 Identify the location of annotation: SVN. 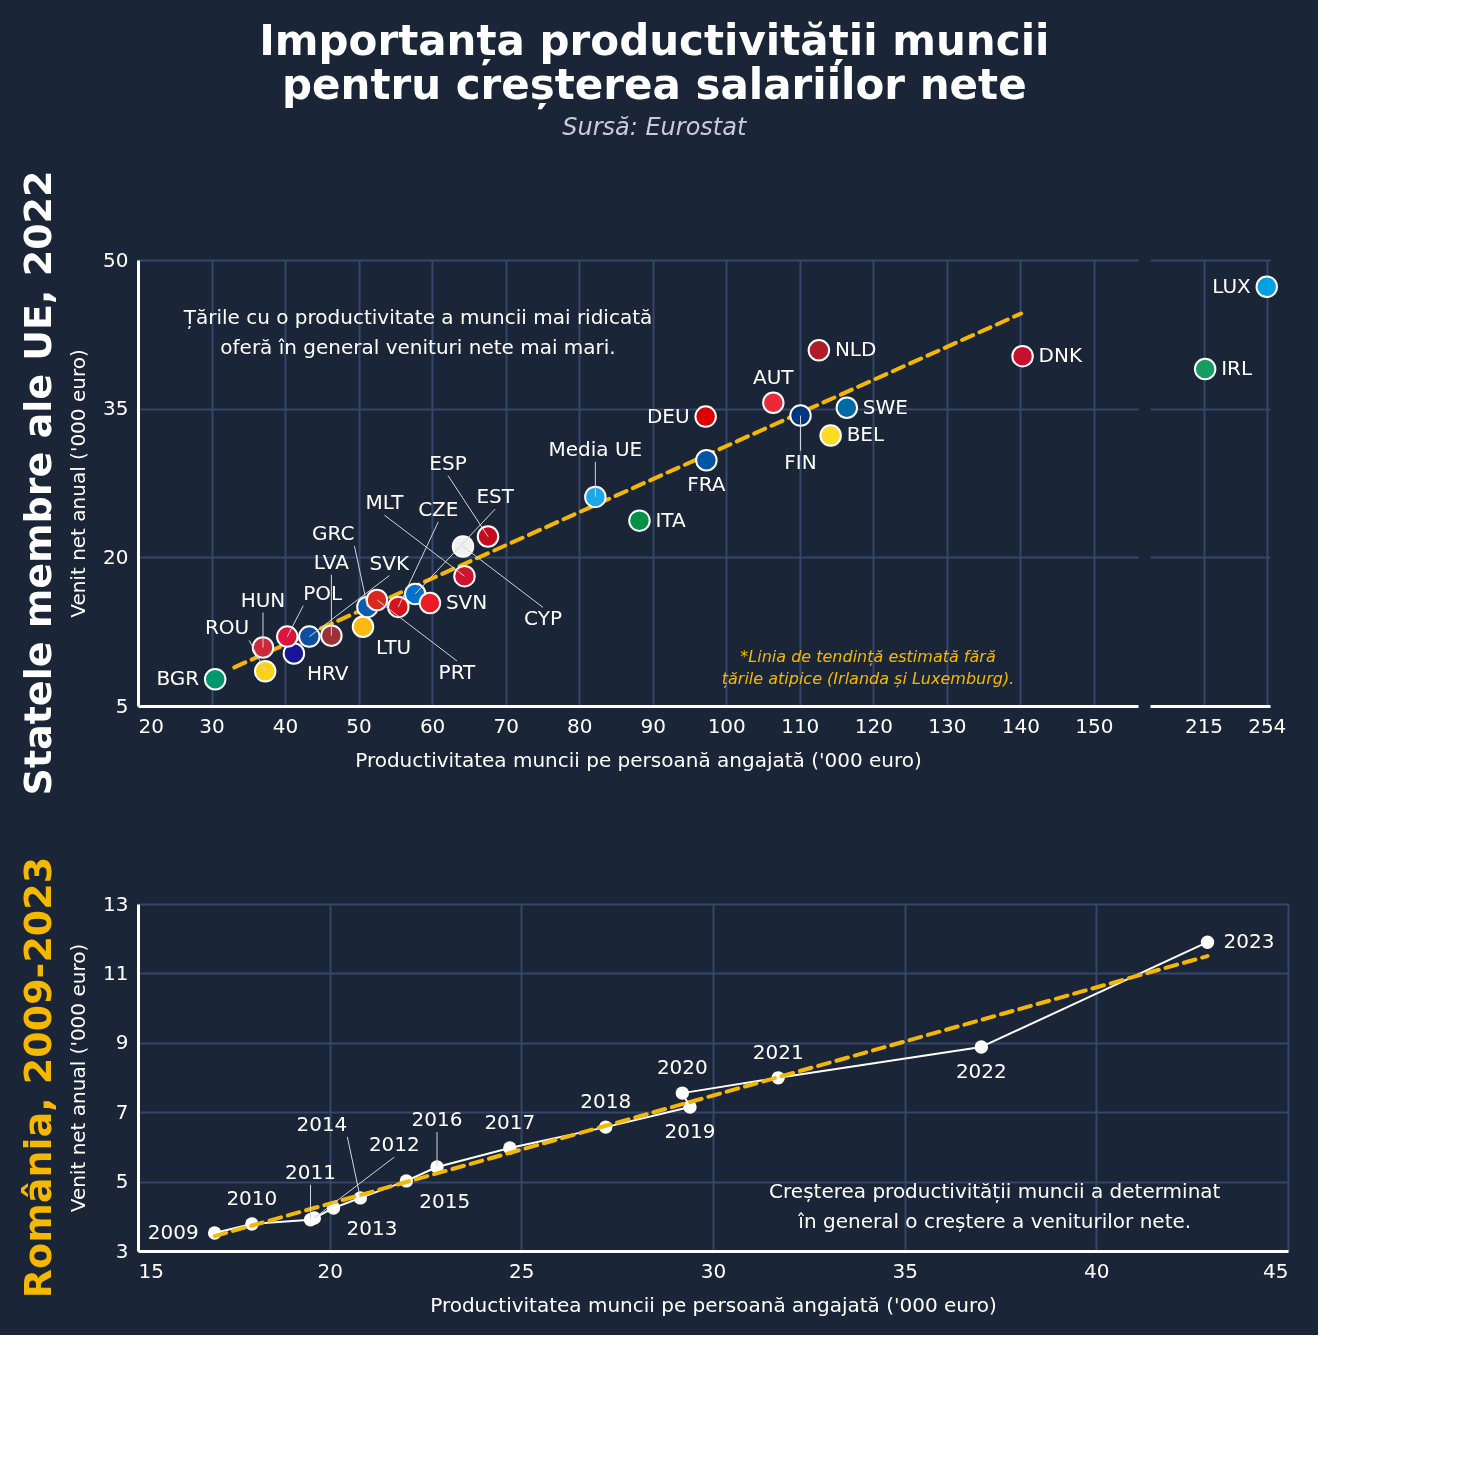
(466, 601).